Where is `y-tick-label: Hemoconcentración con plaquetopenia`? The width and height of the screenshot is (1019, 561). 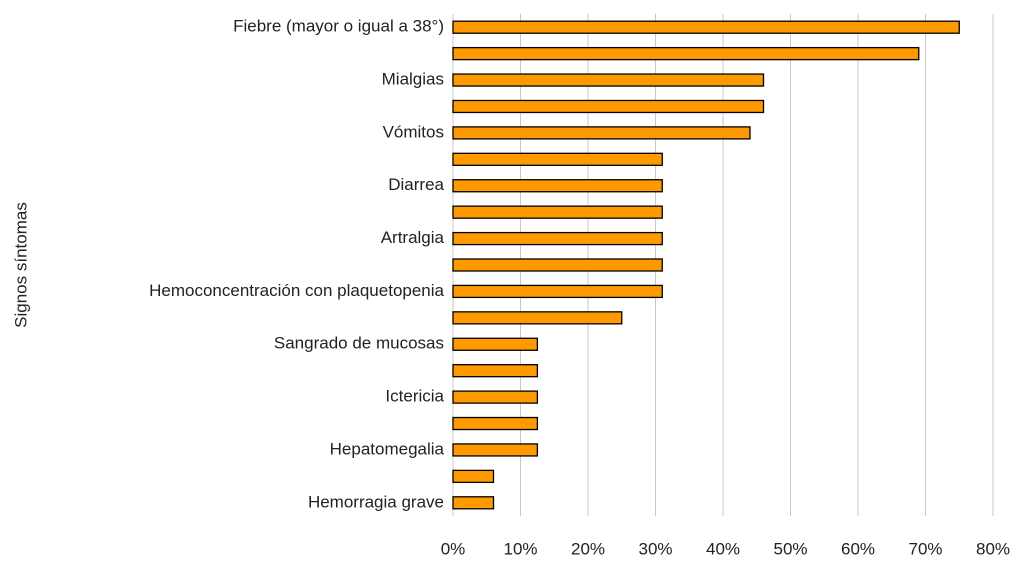
y-tick-label: Hemoconcentración con plaquetopenia is located at coordinates (296, 290).